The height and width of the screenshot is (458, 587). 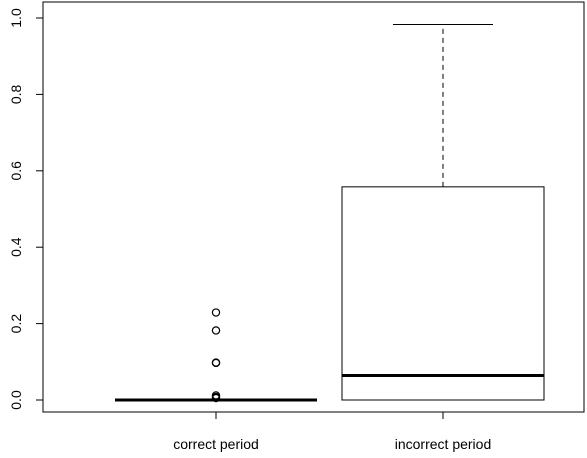 I want to click on y-tick-label: 1.0, so click(x=16, y=18).